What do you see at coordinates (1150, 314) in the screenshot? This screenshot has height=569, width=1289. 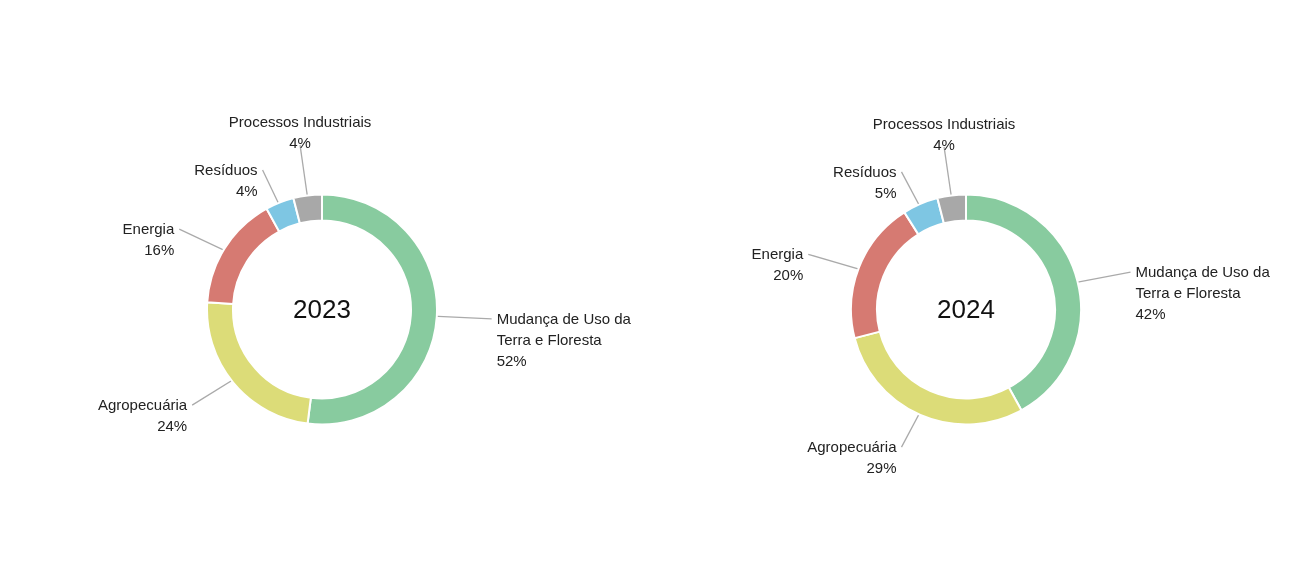 I see `data-label: 42%` at bounding box center [1150, 314].